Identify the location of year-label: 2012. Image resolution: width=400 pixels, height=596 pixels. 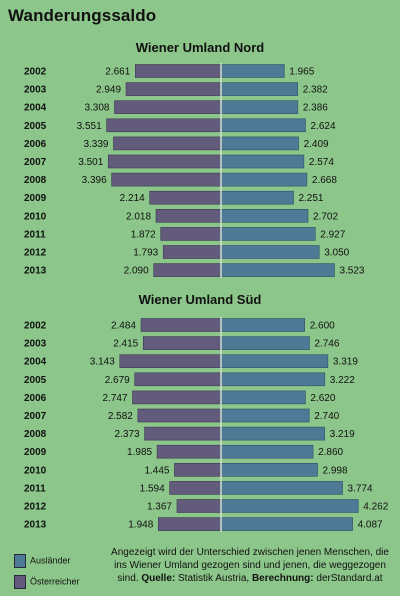
(35, 507).